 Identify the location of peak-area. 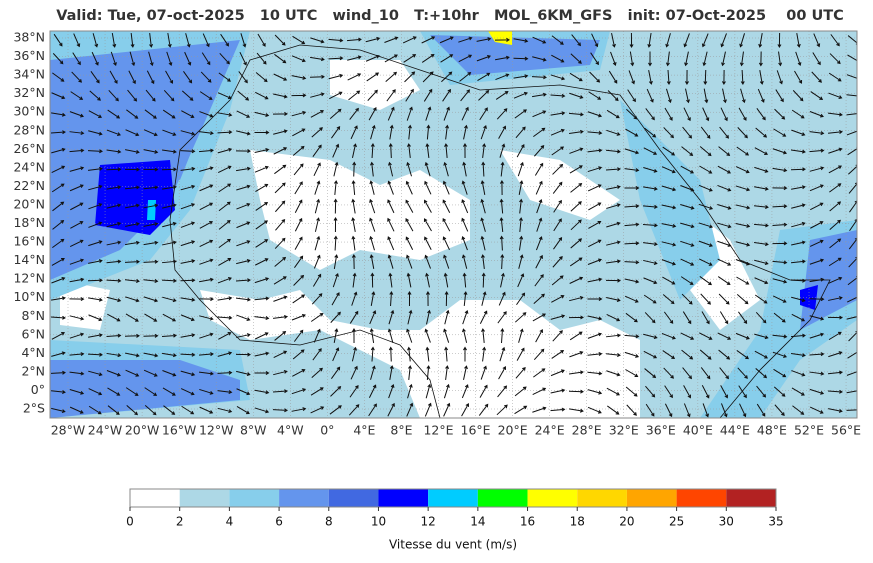
(151, 210).